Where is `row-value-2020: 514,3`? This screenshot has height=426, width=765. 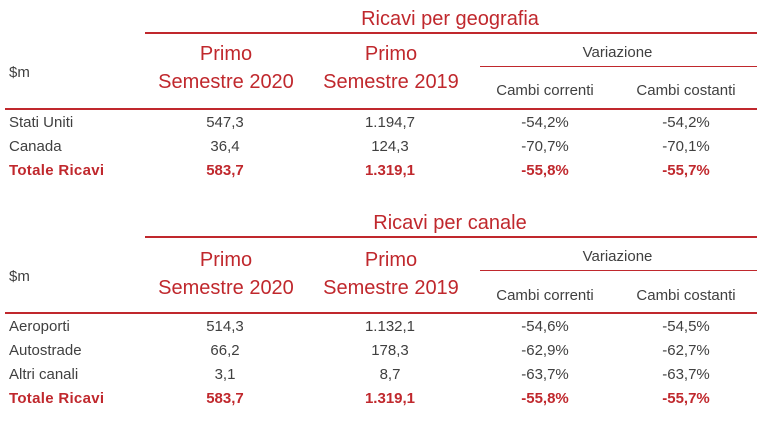
row-value-2020: 514,3 is located at coordinates (225, 326).